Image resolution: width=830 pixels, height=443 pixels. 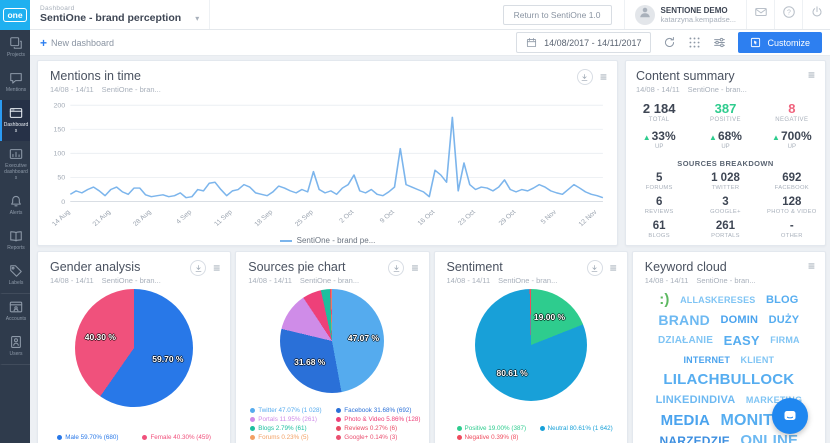 What do you see at coordinates (774, 400) in the screenshot?
I see `keyword: MARKETING` at bounding box center [774, 400].